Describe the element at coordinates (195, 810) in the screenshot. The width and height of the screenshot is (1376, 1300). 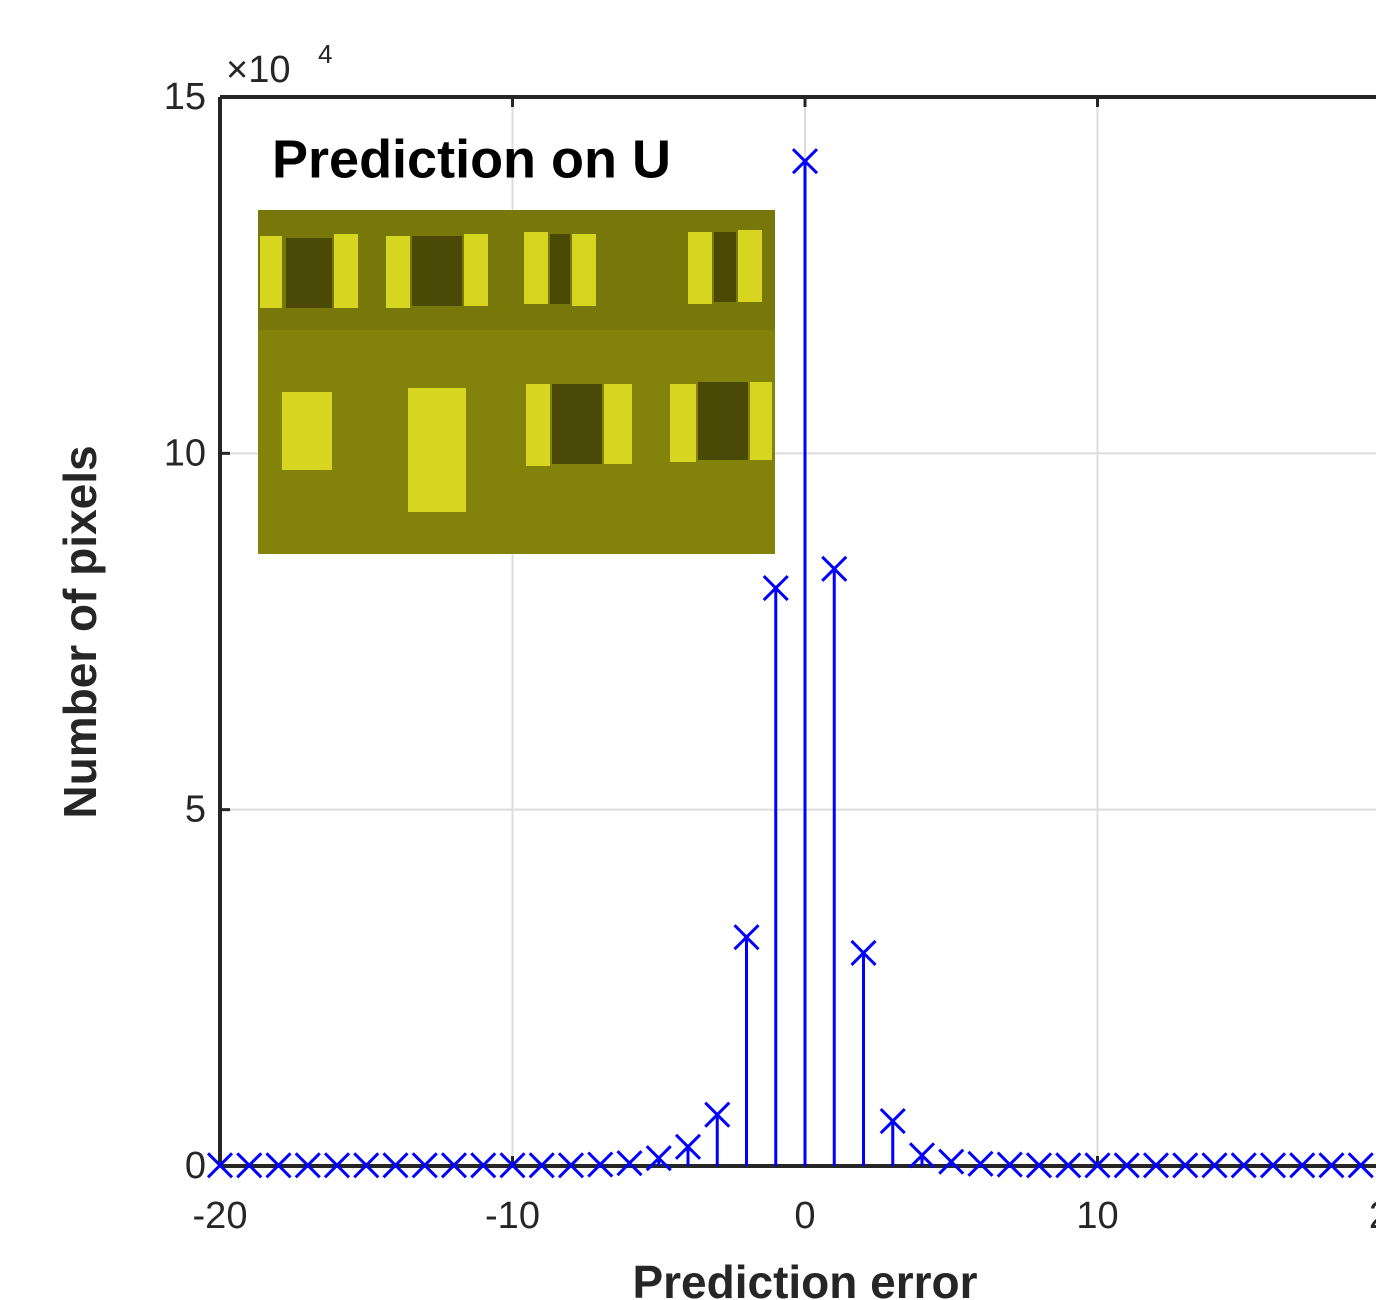
I see `y-tick-label: 5` at that location.